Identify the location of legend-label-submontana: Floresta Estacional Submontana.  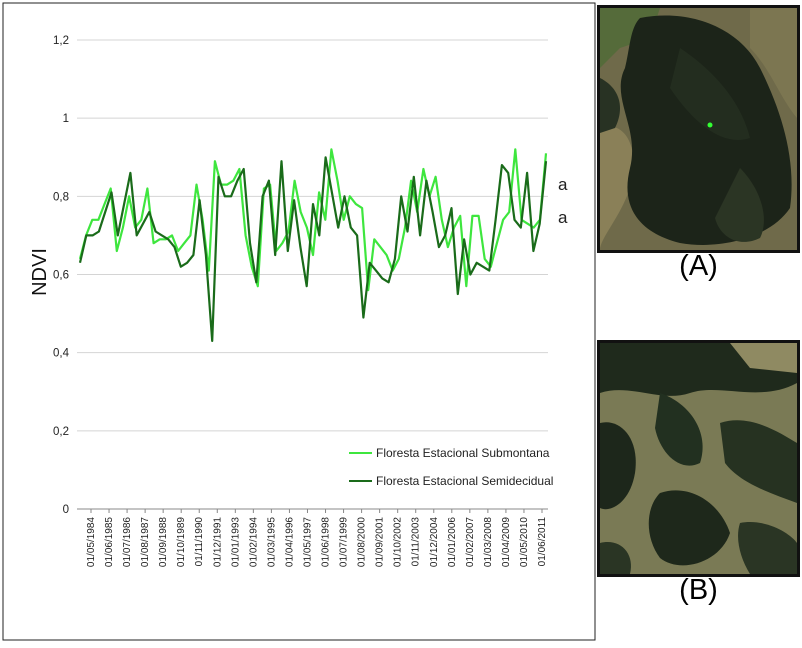
(463, 453).